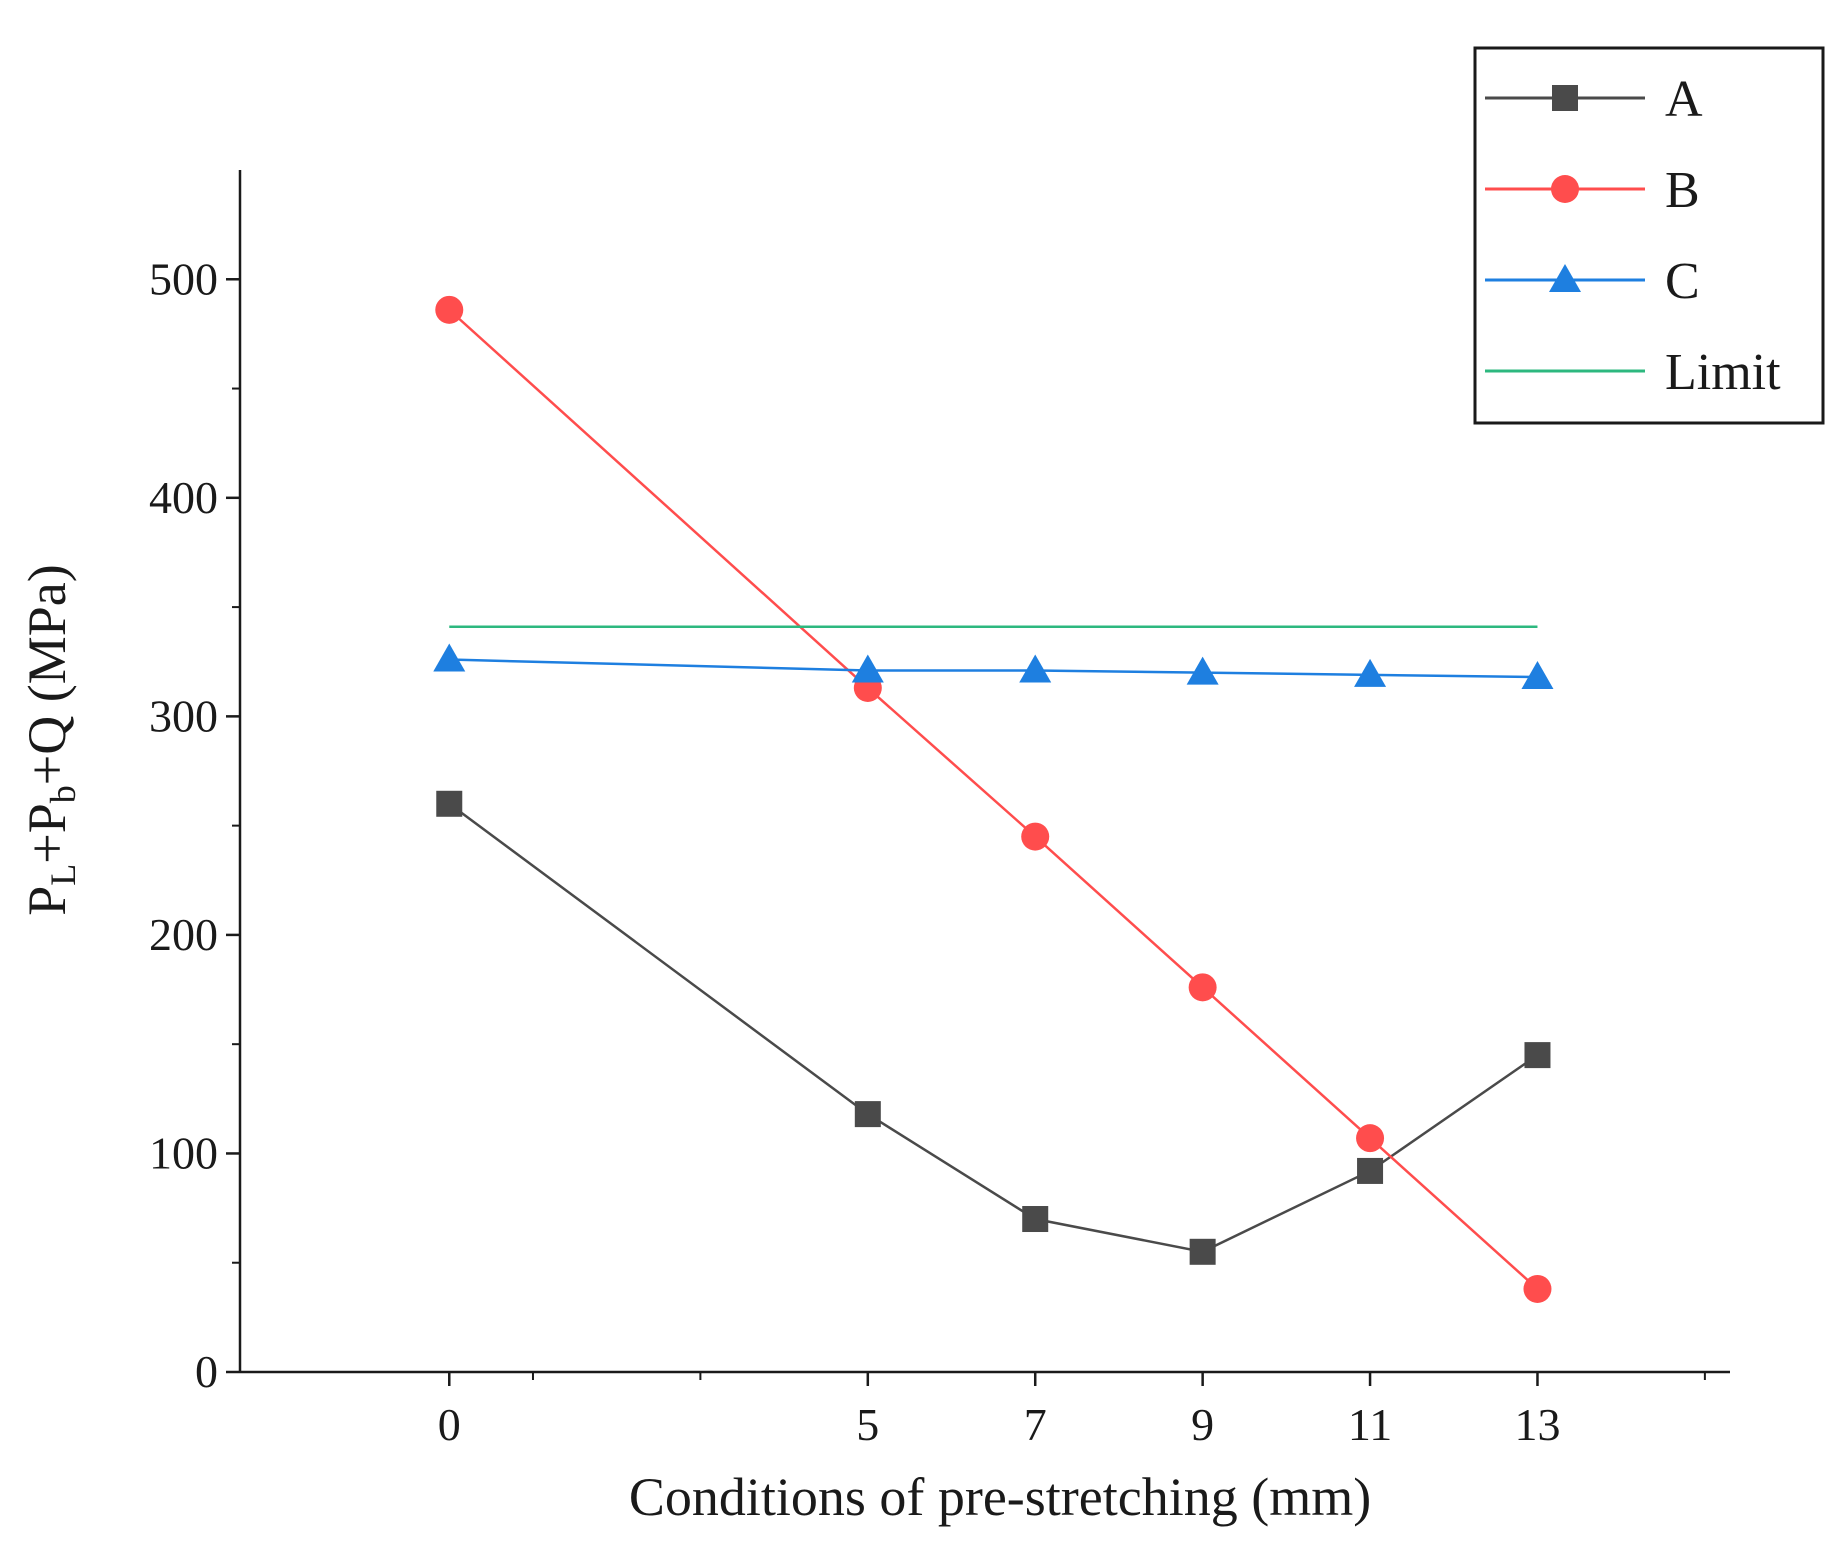  I want to click on series-c, so click(993, 666).